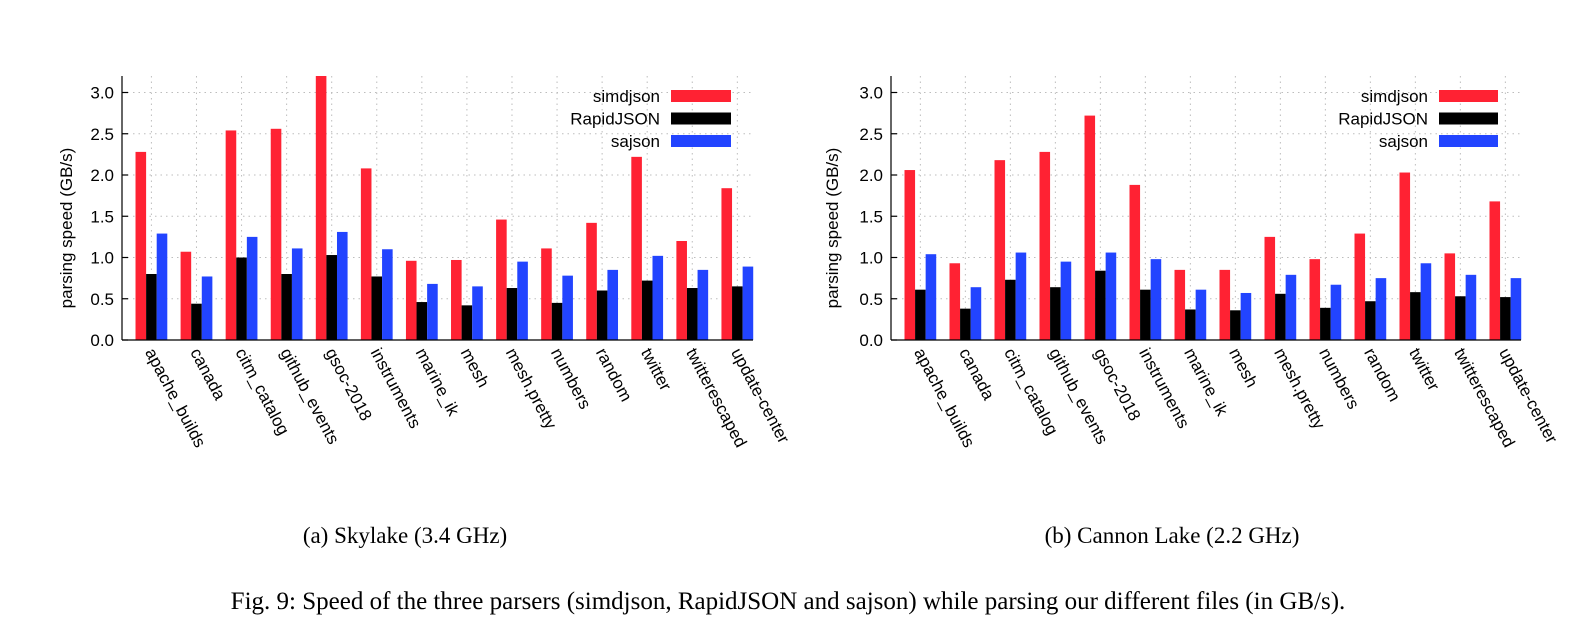  Describe the element at coordinates (871, 93) in the screenshot. I see `y-tick-label: 3.0` at that location.